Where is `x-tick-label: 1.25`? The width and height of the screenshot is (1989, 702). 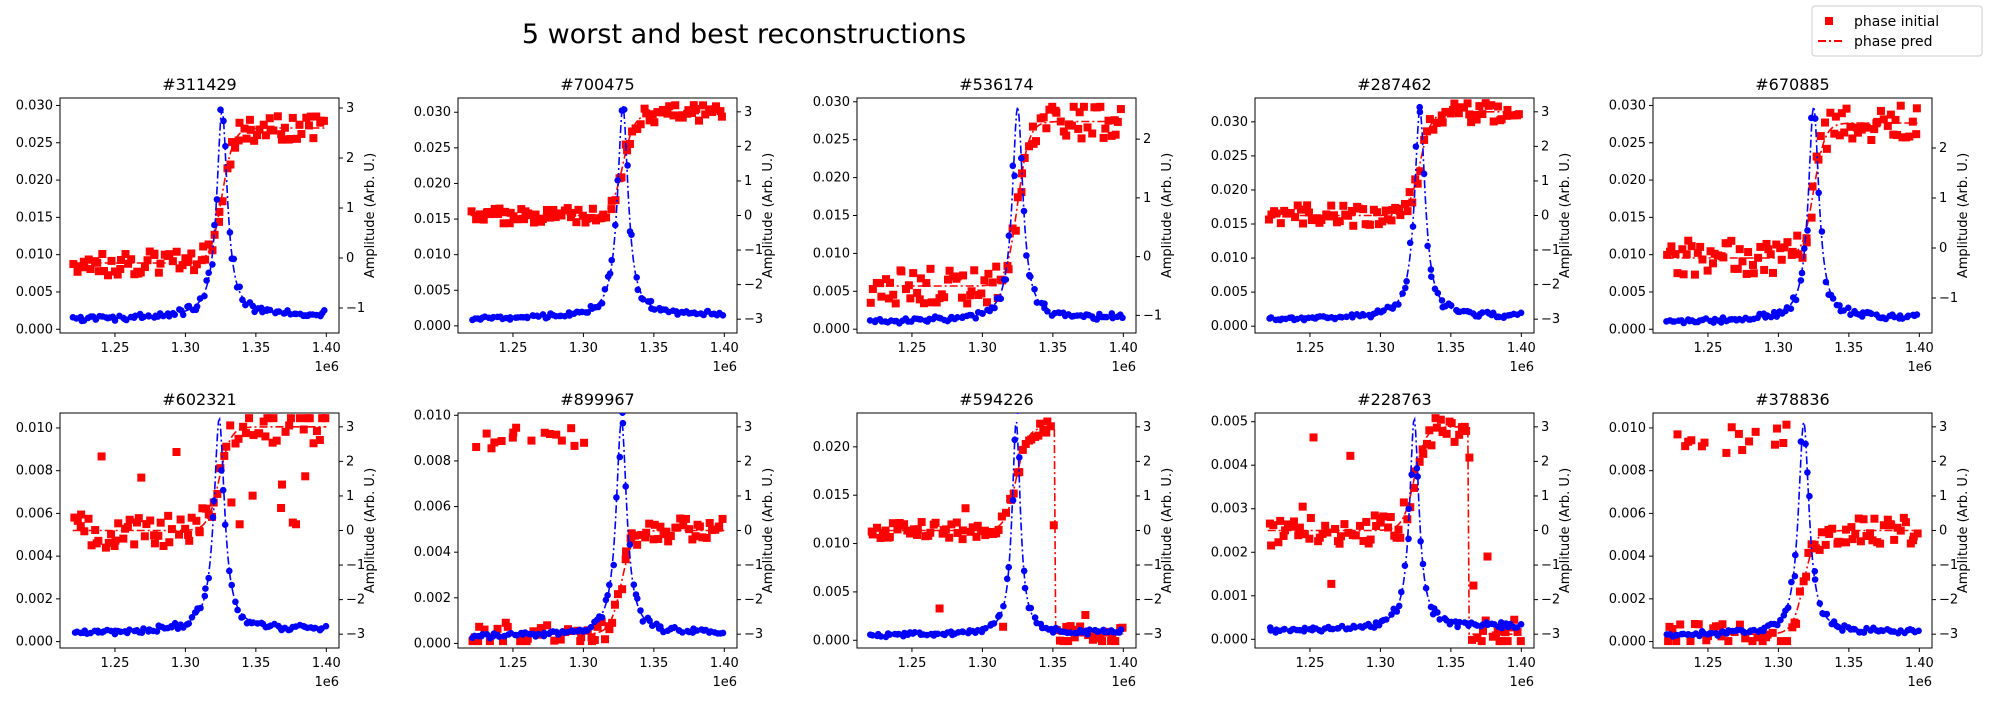 x-tick-label: 1.25 is located at coordinates (1309, 348).